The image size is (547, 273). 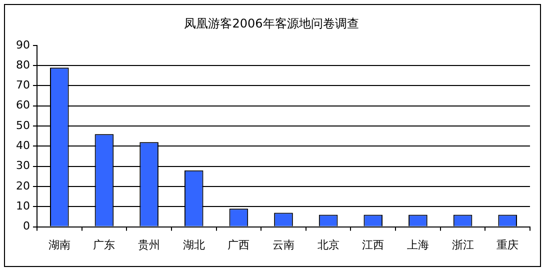 What do you see at coordinates (23, 185) in the screenshot?
I see `y-tick-label: 20` at bounding box center [23, 185].